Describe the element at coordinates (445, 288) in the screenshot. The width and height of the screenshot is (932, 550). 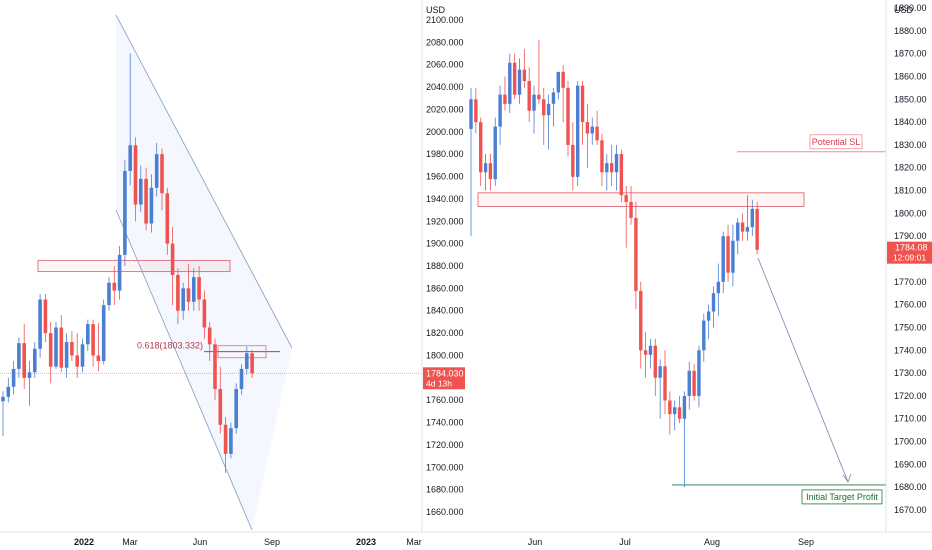
I see `left-y-tick: 1860.000` at that location.